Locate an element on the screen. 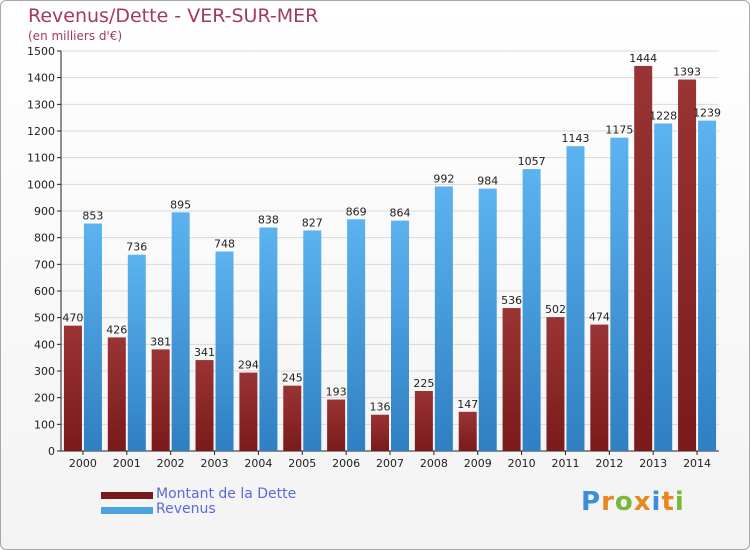 This screenshot has width=750, height=550. x-tick-label: 2005 is located at coordinates (302, 463).